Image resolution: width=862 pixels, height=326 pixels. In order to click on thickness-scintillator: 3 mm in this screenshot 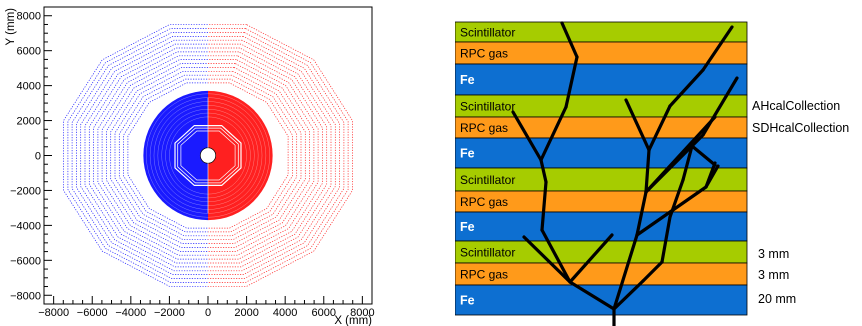, I will do `click(773, 254)`.